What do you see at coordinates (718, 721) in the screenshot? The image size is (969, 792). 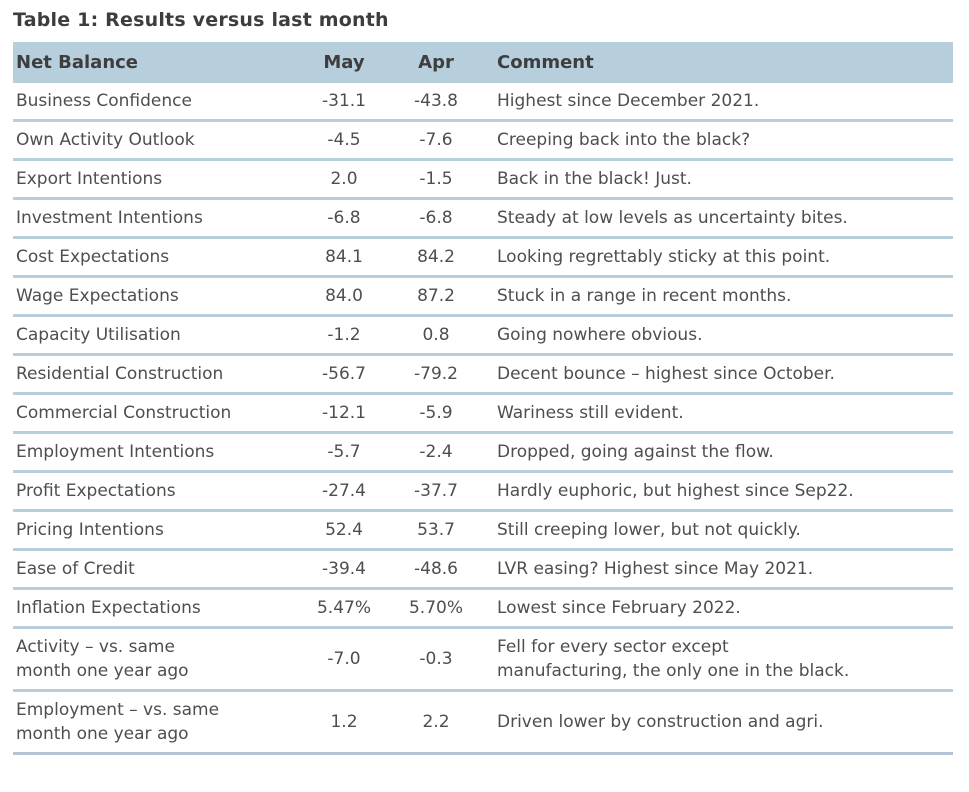 I see `row-comment: Driven lower by construction and agri.` at bounding box center [718, 721].